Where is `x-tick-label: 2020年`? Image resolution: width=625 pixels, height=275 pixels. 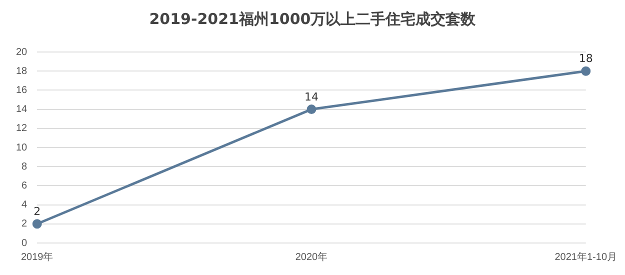
x-tick-label: 2020年 is located at coordinates (311, 256).